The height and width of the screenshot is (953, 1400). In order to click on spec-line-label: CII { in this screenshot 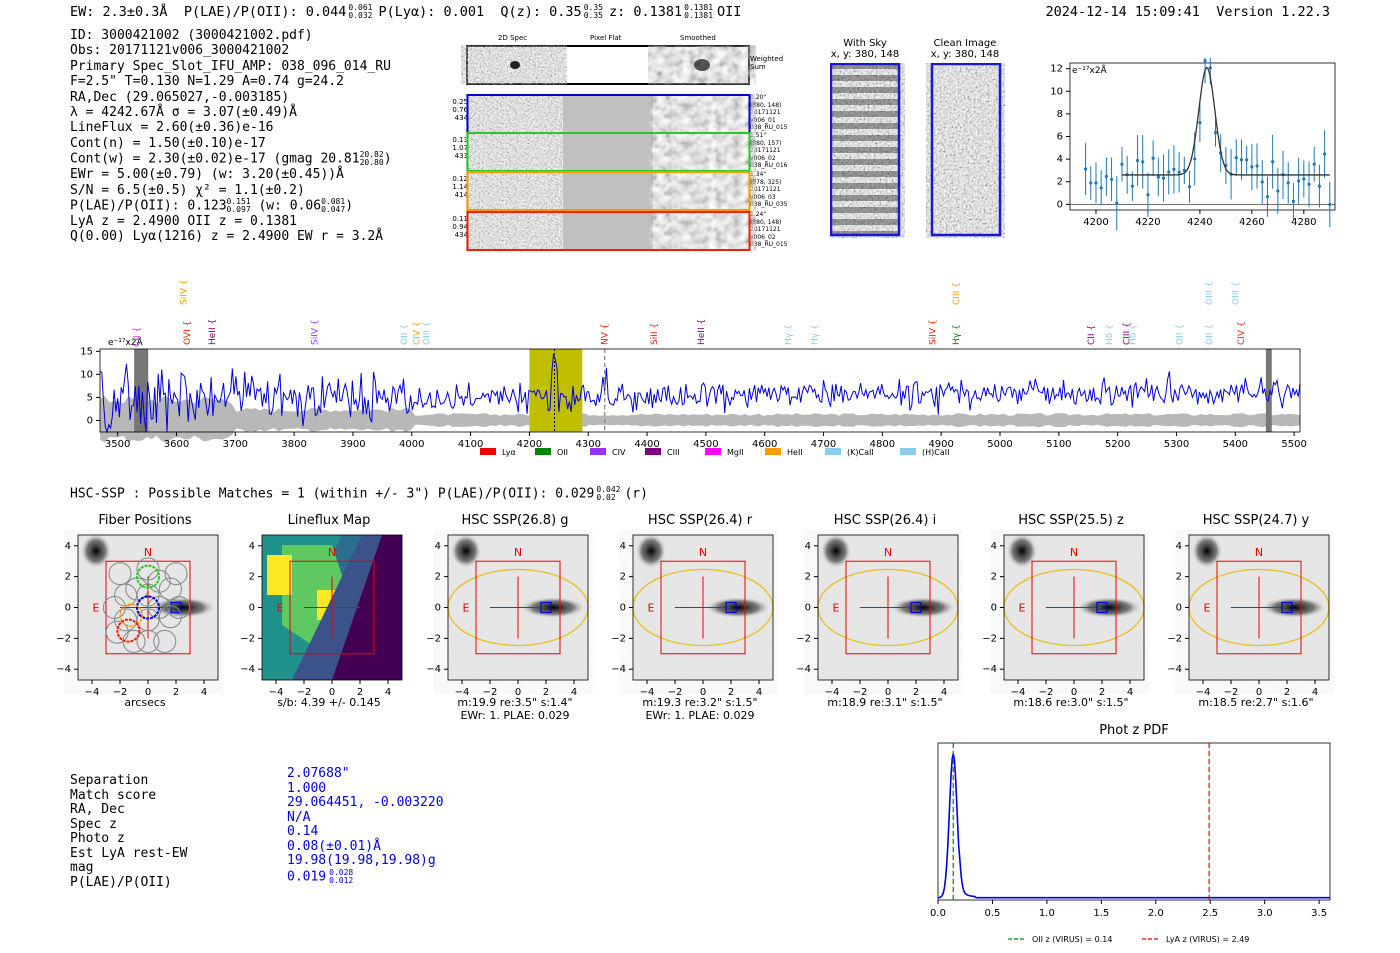, I will do `click(1092, 335)`.